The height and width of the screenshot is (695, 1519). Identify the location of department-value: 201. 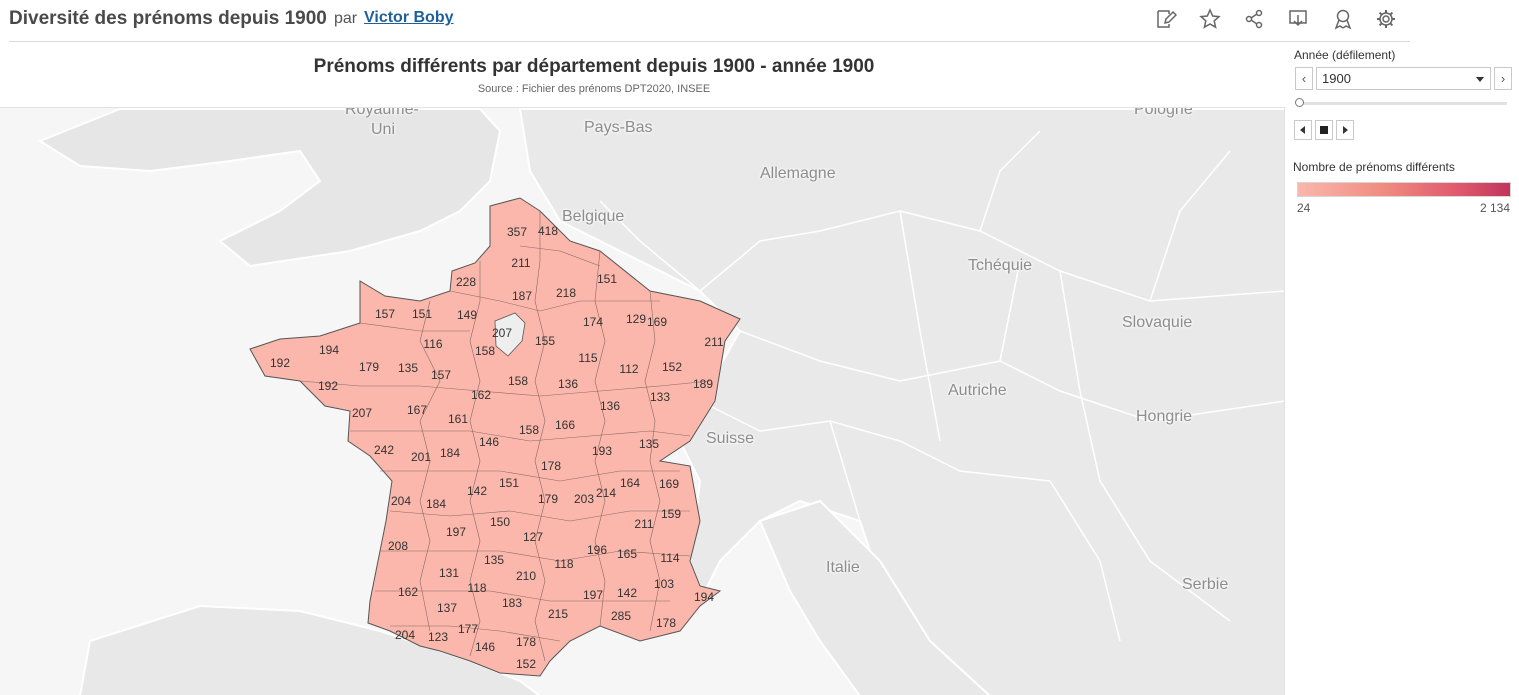
(421, 457).